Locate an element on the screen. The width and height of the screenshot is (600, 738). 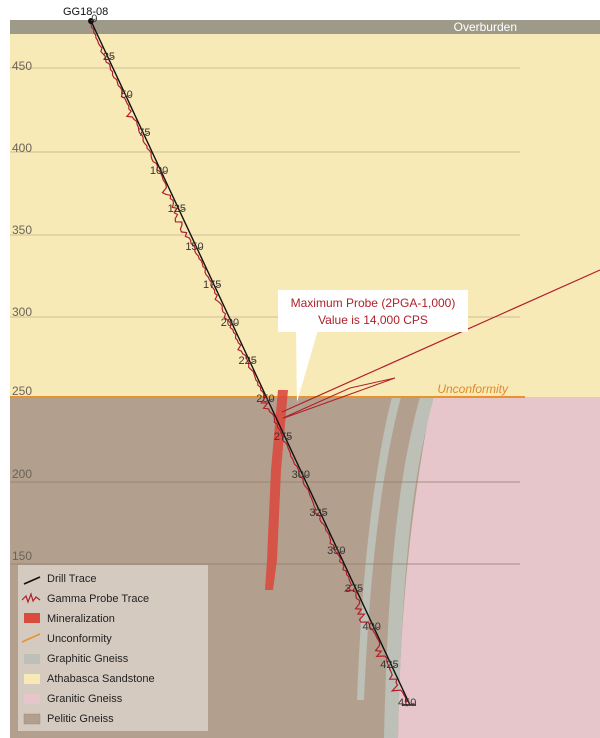
graphitic-gneiss-band-outer is located at coordinates (409, 567).